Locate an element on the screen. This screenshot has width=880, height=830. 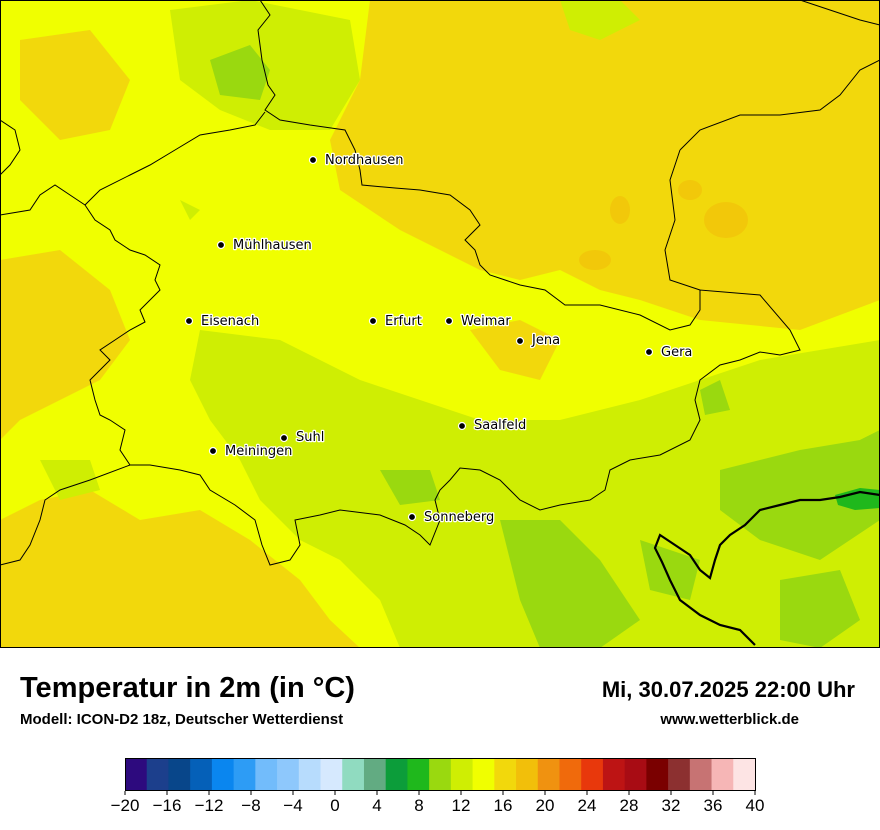
city-erfurt: Erfurt is located at coordinates (395, 321).